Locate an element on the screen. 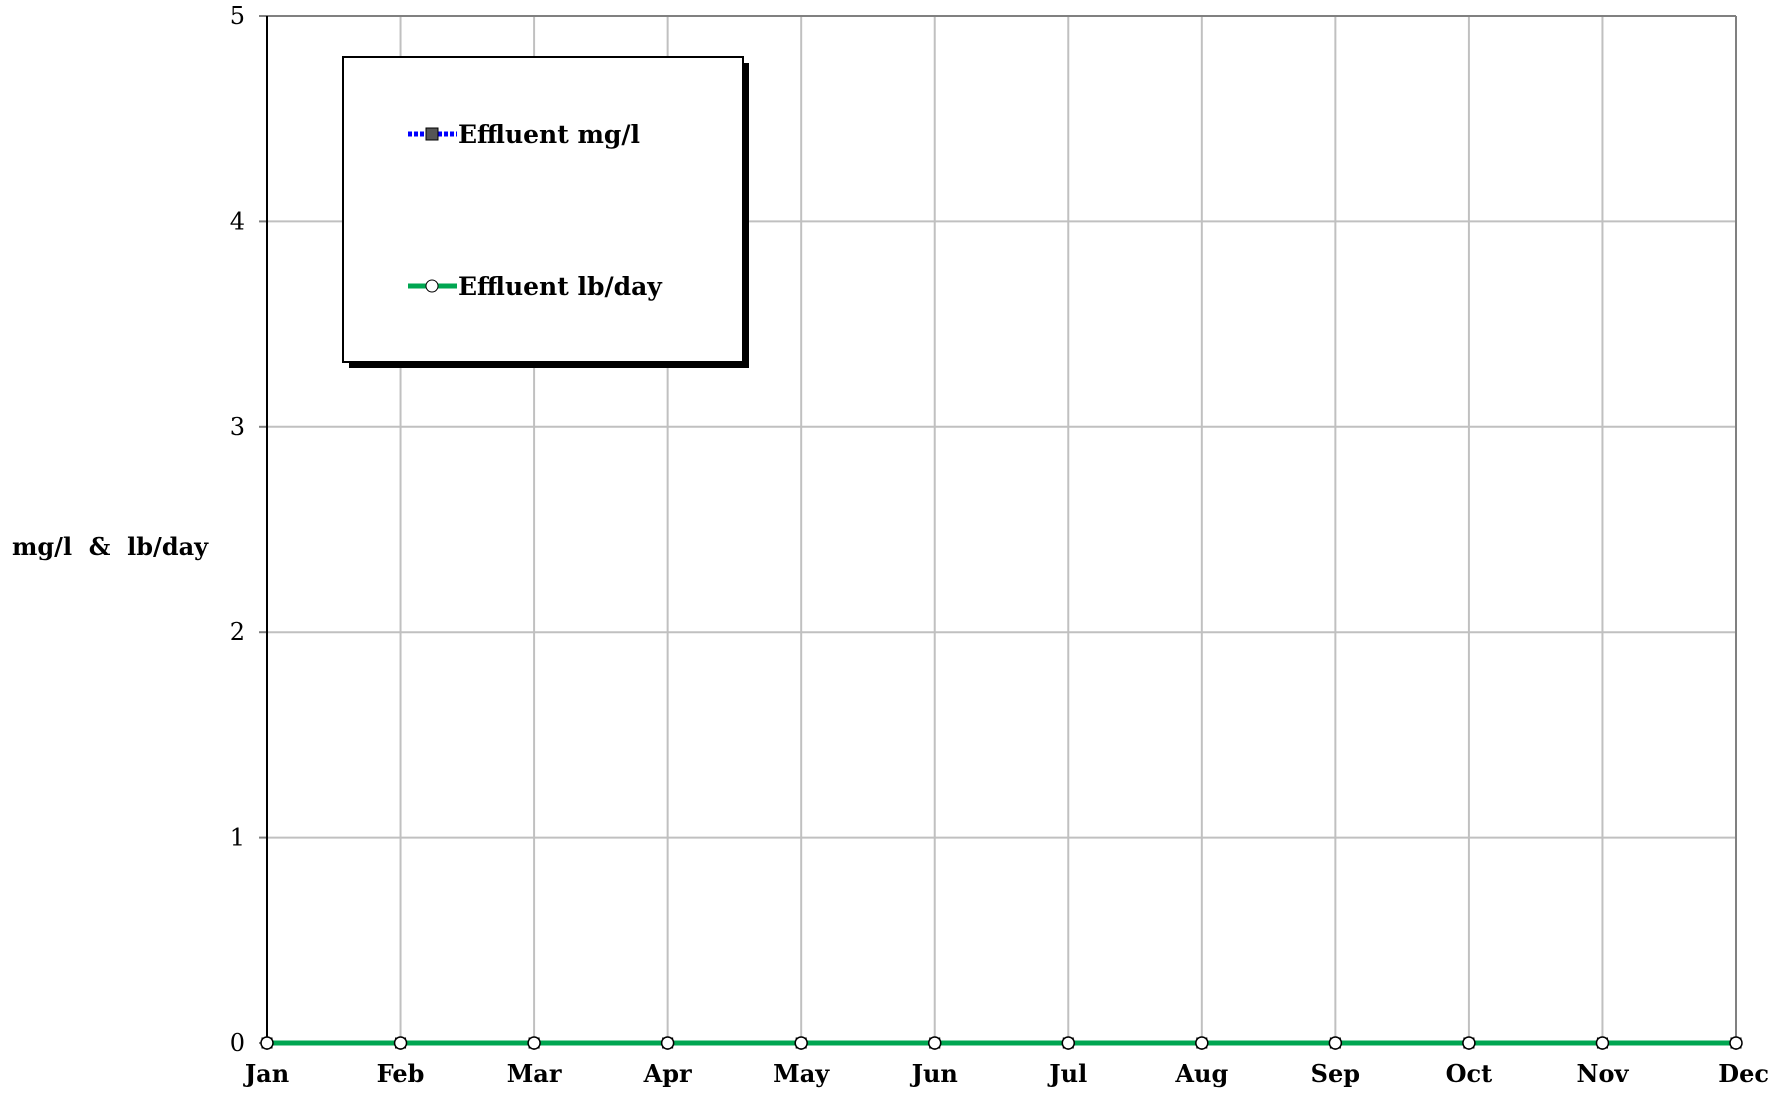 This screenshot has width=1769, height=1094. x-tick-label: Feb is located at coordinates (401, 1073).